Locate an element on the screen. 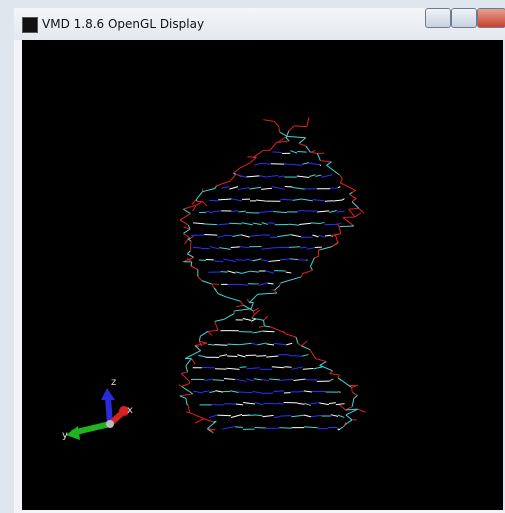 This screenshot has height=513, width=505. z-axis-label: z is located at coordinates (113, 382).